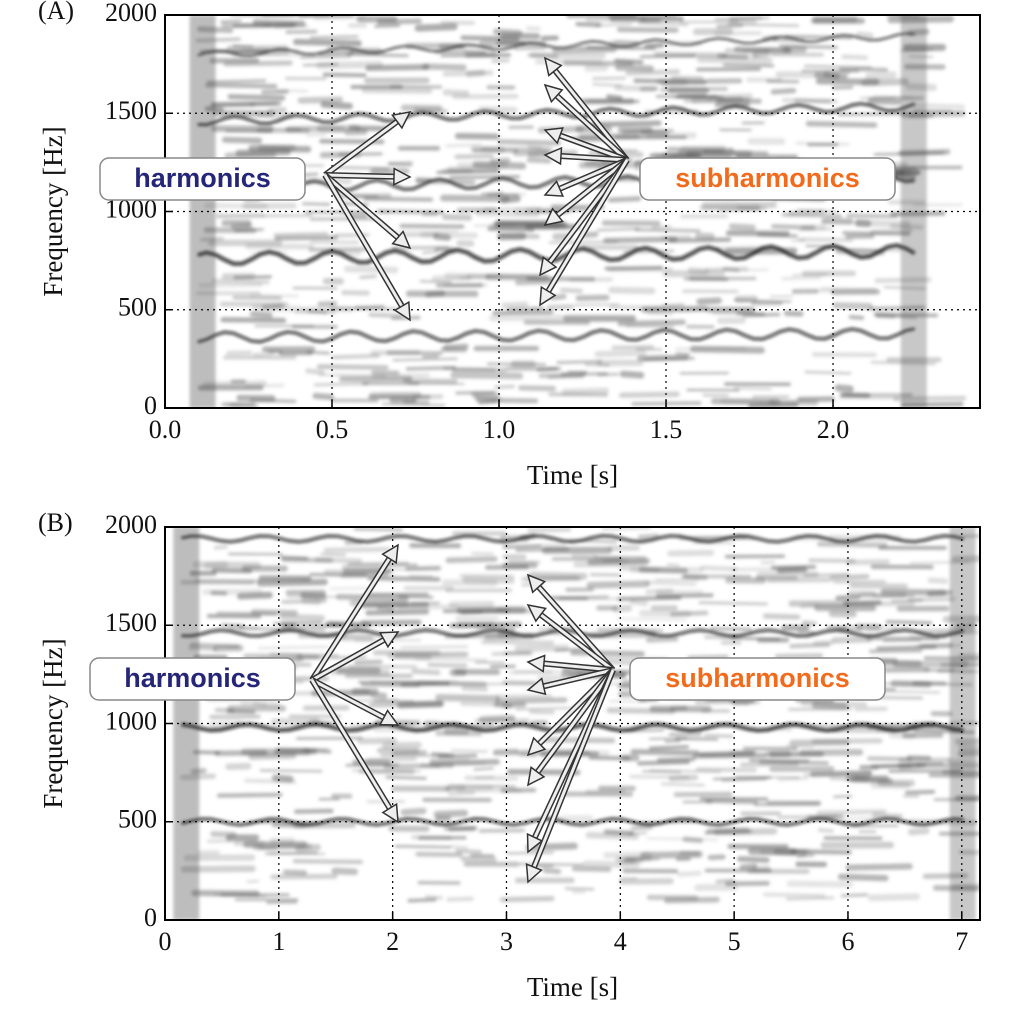  I want to click on y-tick-label: 0, so click(150, 405).